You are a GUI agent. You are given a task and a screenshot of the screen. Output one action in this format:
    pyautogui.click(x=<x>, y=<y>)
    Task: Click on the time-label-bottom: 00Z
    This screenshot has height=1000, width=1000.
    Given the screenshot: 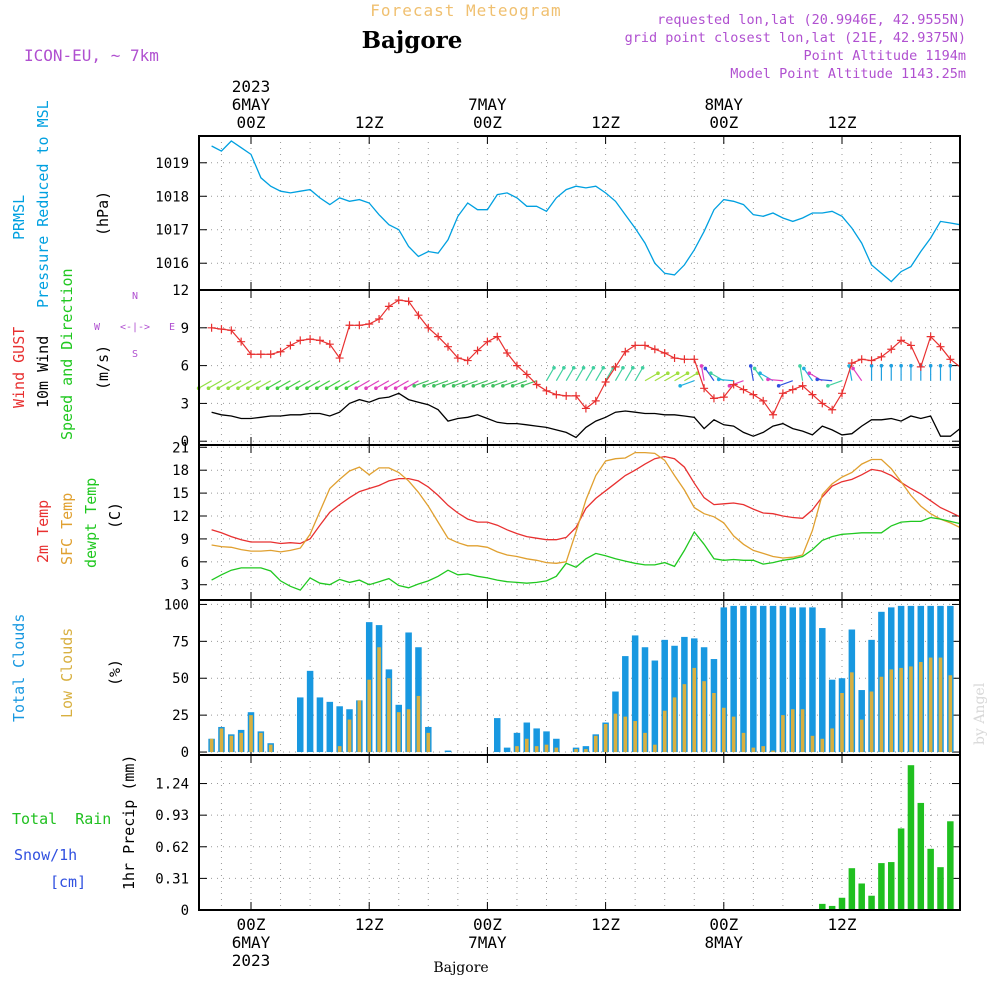 What is the action you would take?
    pyautogui.click(x=251, y=924)
    